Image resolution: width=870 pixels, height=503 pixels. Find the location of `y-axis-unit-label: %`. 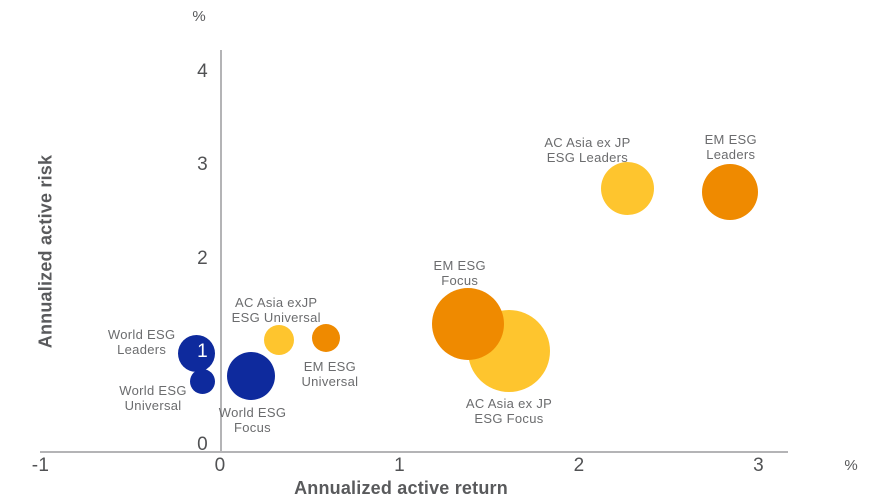

y-axis-unit-label: % is located at coordinates (199, 16).